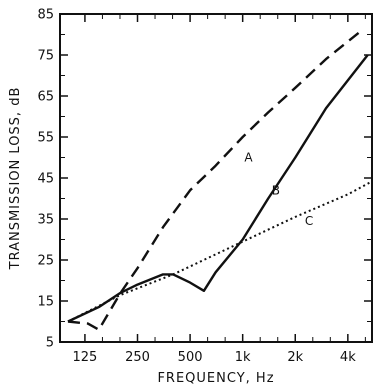 The width and height of the screenshot is (384, 388). What do you see at coordinates (45, 138) in the screenshot?
I see `y-tick-label: 55` at bounding box center [45, 138].